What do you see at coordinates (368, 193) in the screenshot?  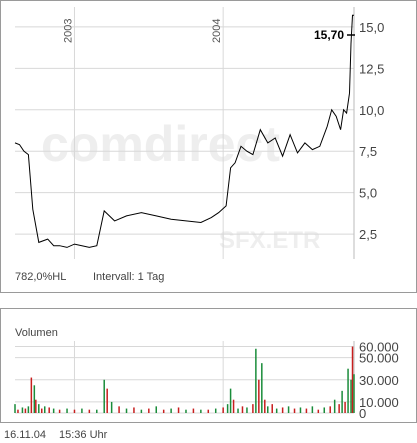 I see `price-y-tick-label: 5,0` at bounding box center [368, 193].